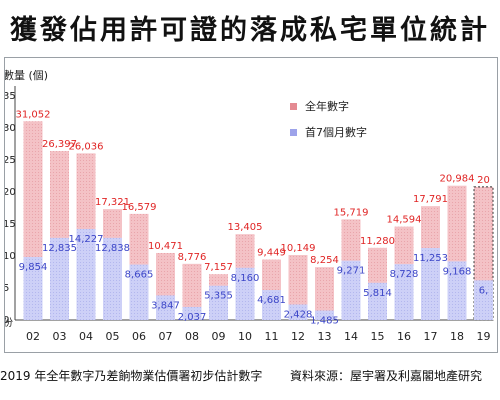 This screenshot has width=500, height=400. I want to click on y-tick-label: 35, so click(10, 96).